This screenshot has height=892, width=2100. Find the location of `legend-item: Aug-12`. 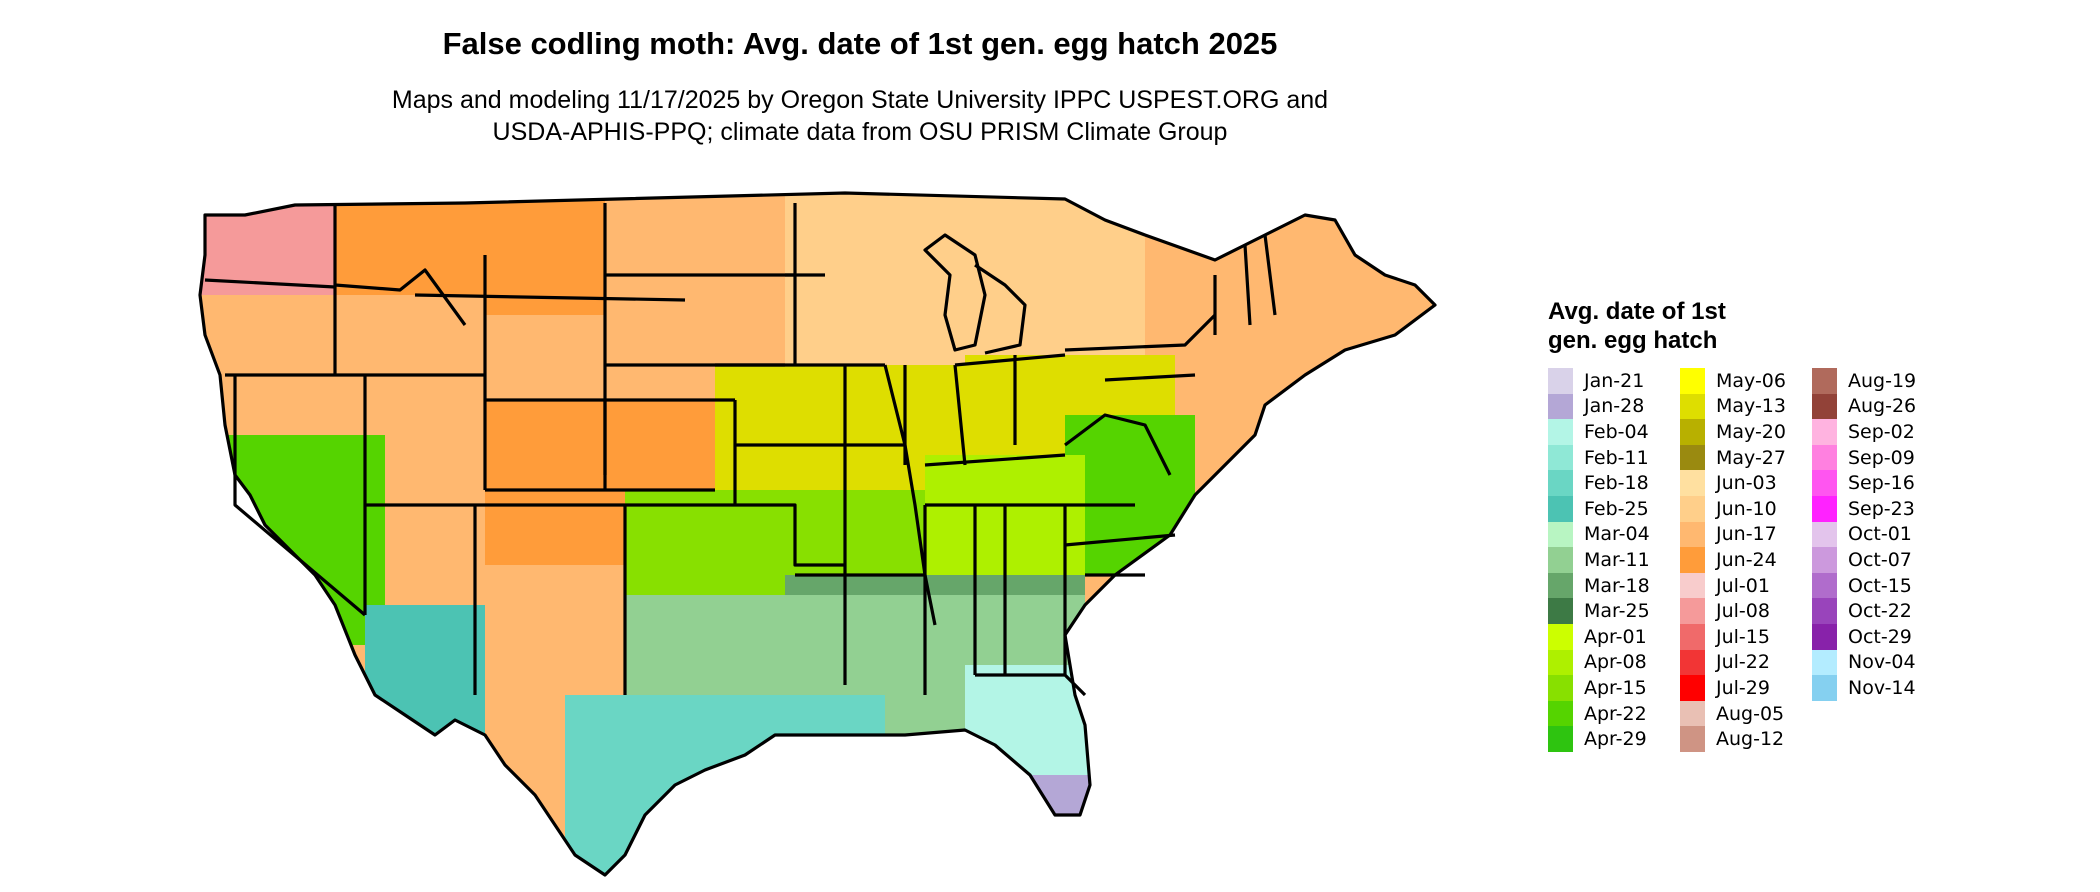

legend-item: Aug-12 is located at coordinates (1740, 739).